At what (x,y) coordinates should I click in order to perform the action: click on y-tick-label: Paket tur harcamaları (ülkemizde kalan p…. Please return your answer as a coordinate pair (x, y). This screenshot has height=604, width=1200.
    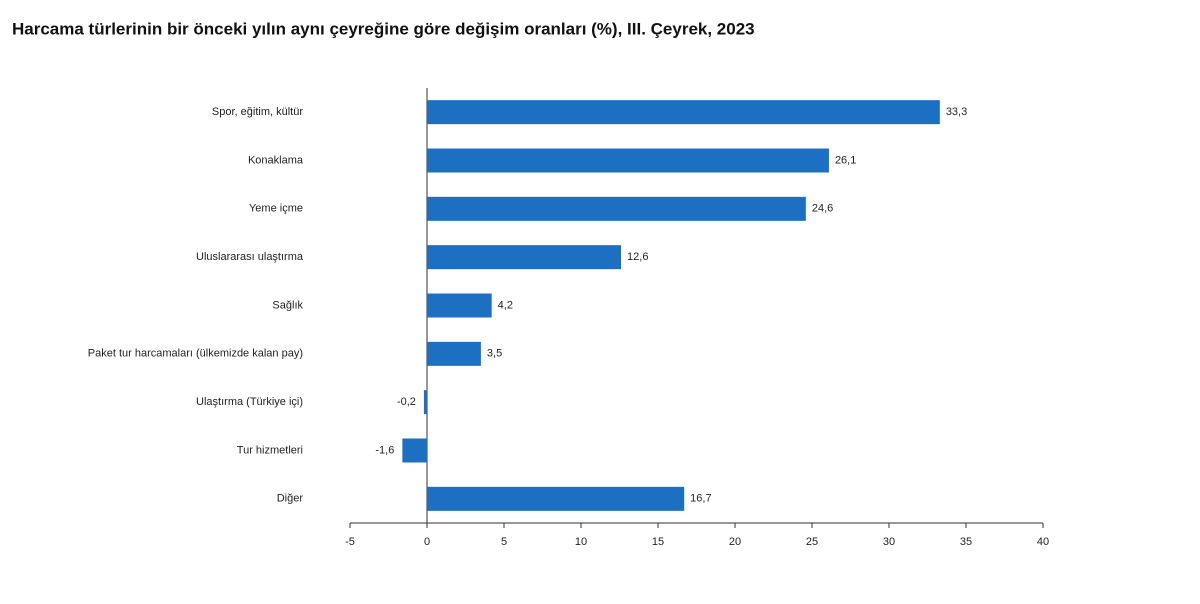
    Looking at the image, I should click on (195, 354).